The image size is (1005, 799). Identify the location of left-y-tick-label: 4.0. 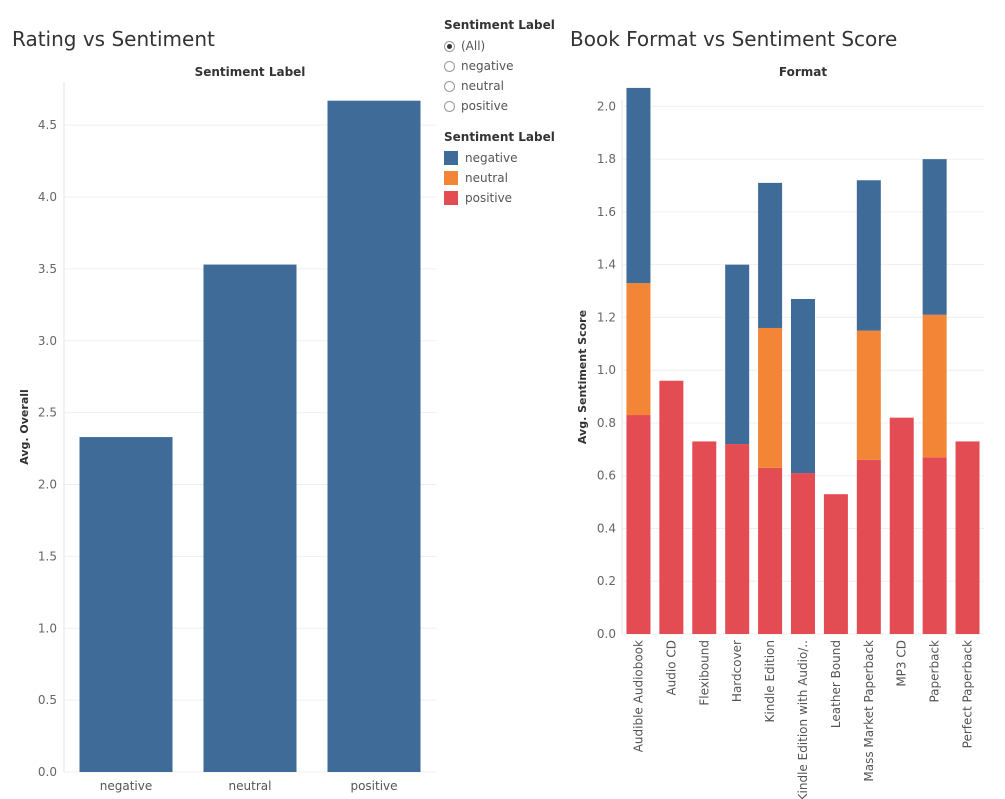
(47, 197).